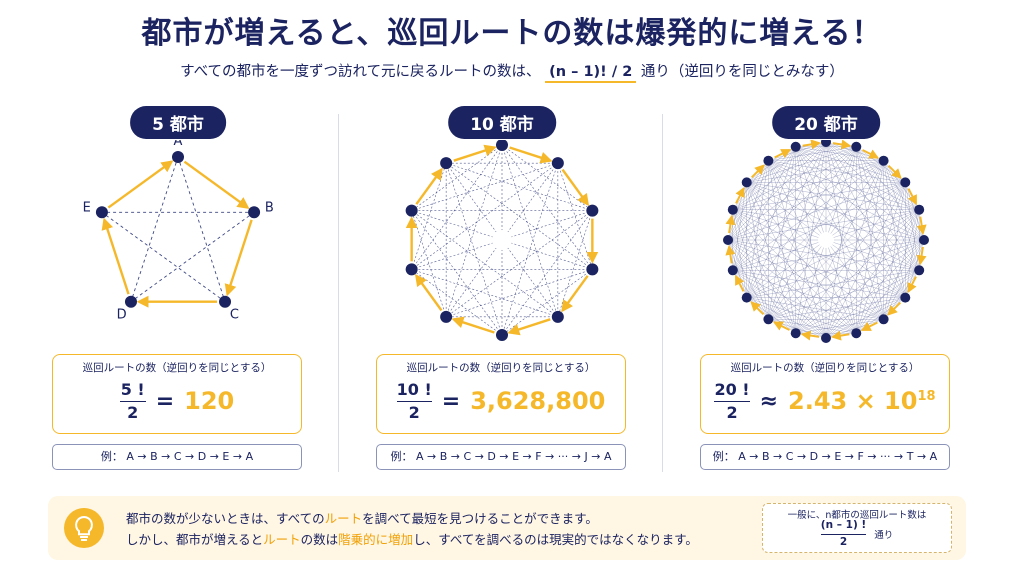 The image size is (1024, 576). I want to click on result-value: 3,628,800, so click(538, 401).